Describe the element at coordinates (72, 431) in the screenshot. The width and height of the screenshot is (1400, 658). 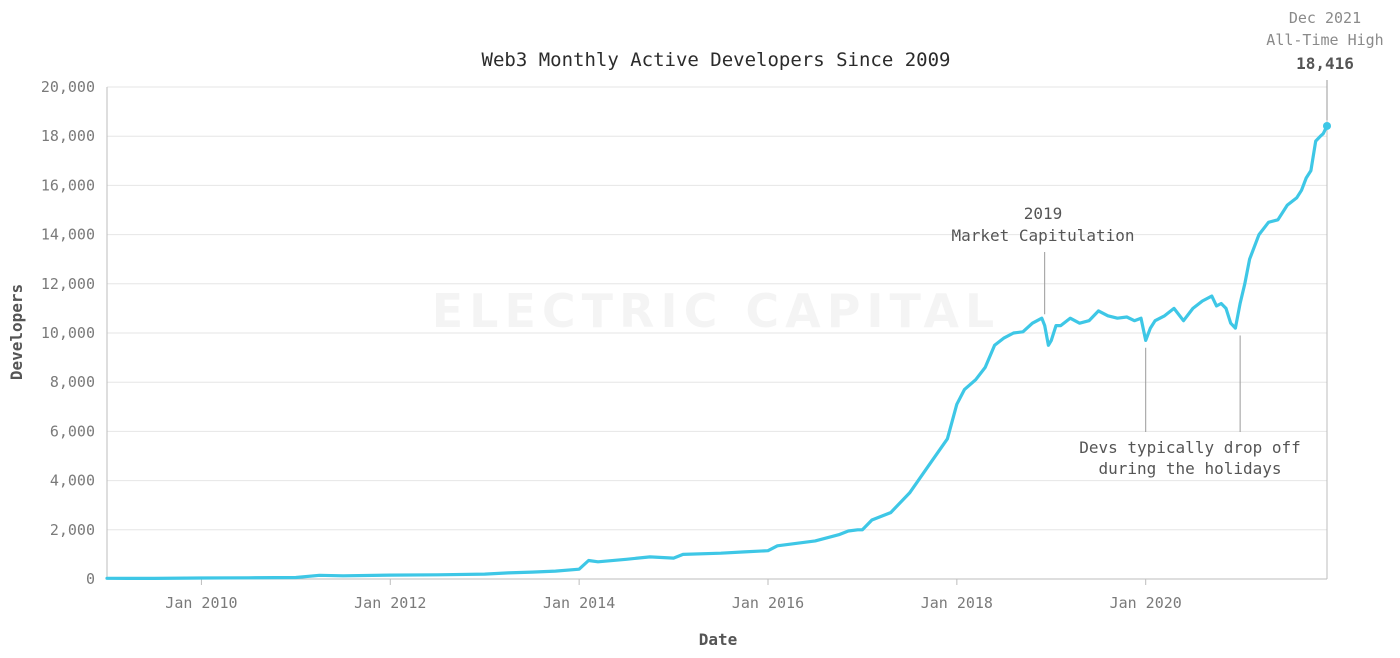
I see `y-tick-label-6000: 6,000` at that location.